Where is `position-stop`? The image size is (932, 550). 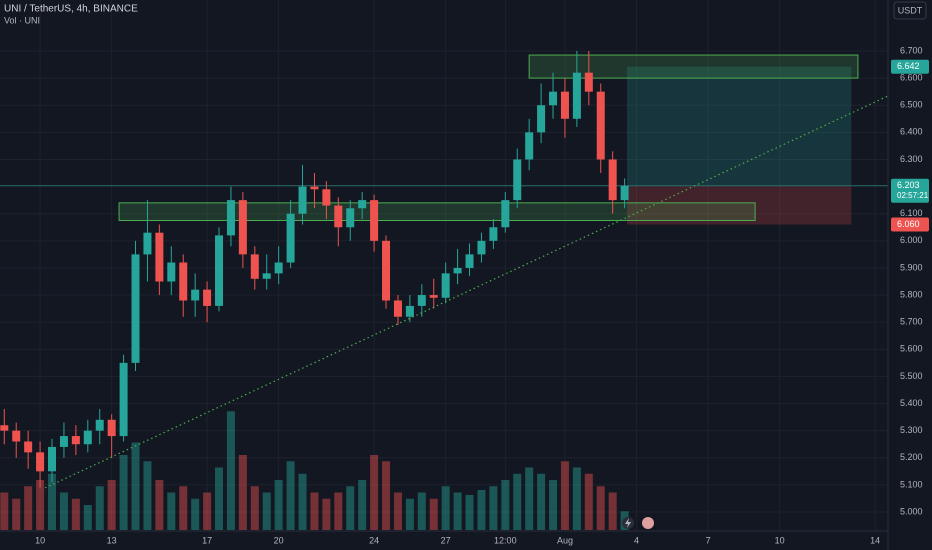 position-stop is located at coordinates (739, 205).